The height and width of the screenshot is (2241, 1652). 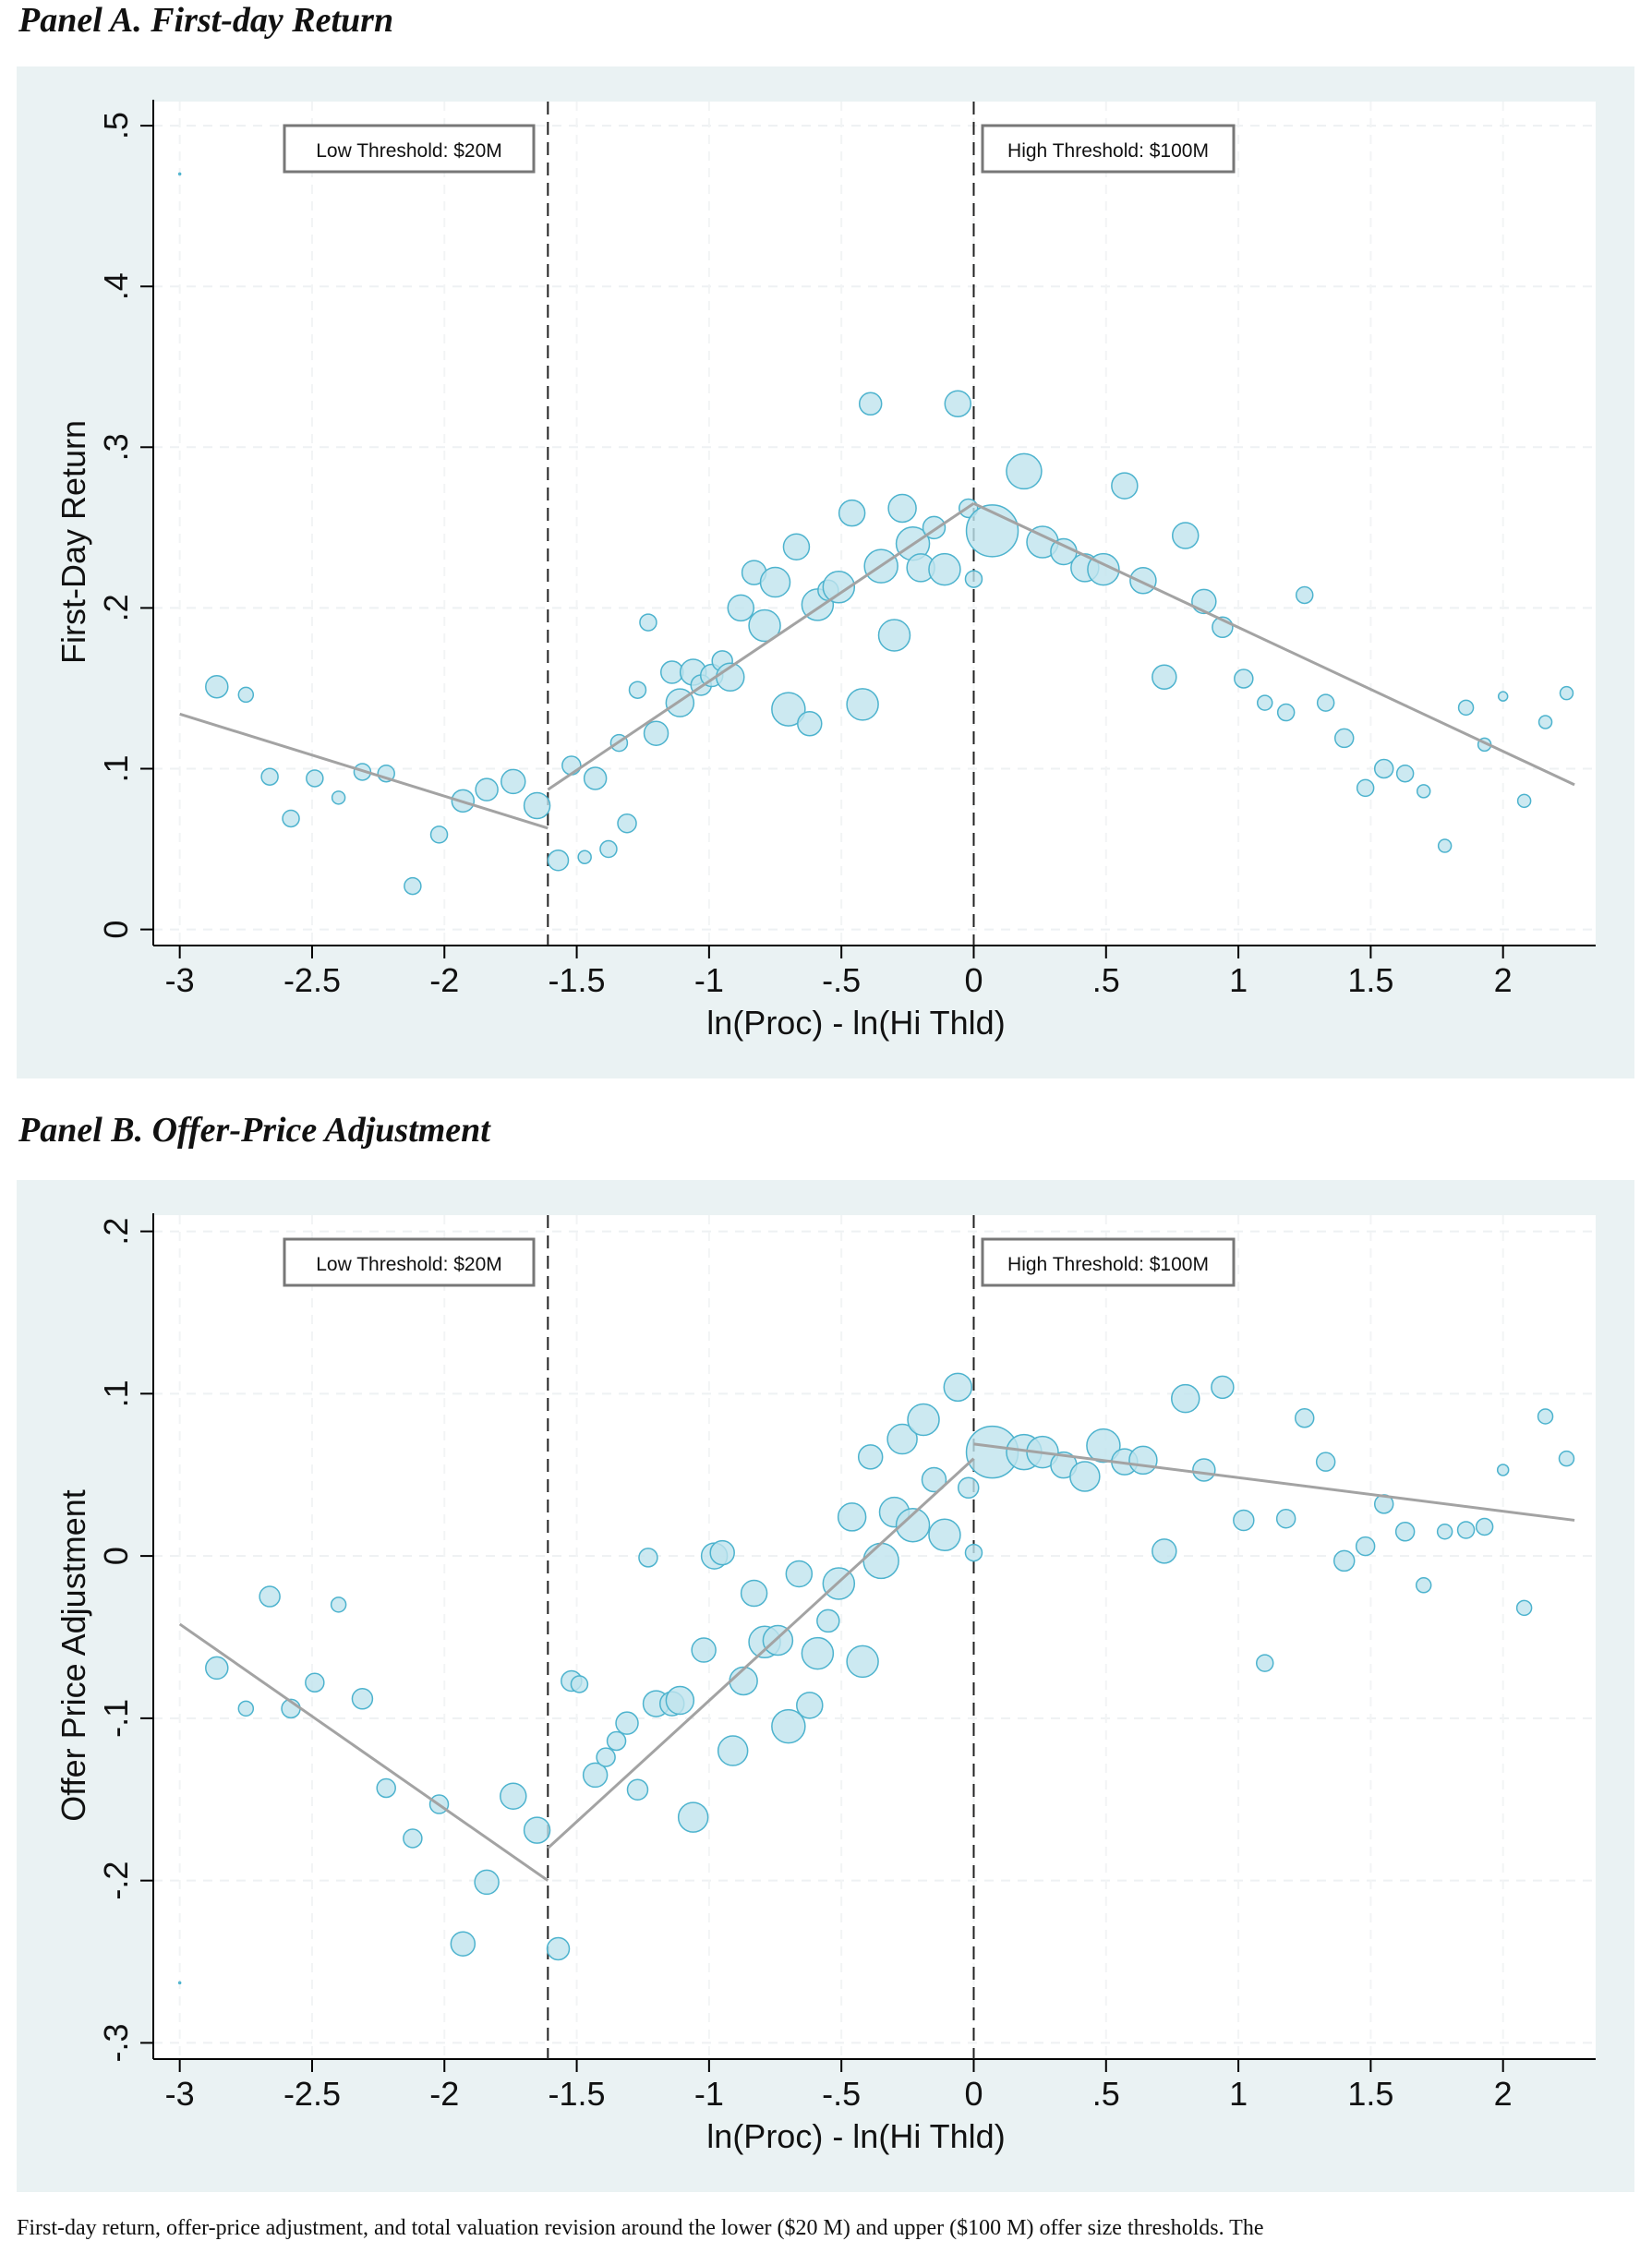 I want to click on x-tick-label: 2, so click(x=1503, y=2094).